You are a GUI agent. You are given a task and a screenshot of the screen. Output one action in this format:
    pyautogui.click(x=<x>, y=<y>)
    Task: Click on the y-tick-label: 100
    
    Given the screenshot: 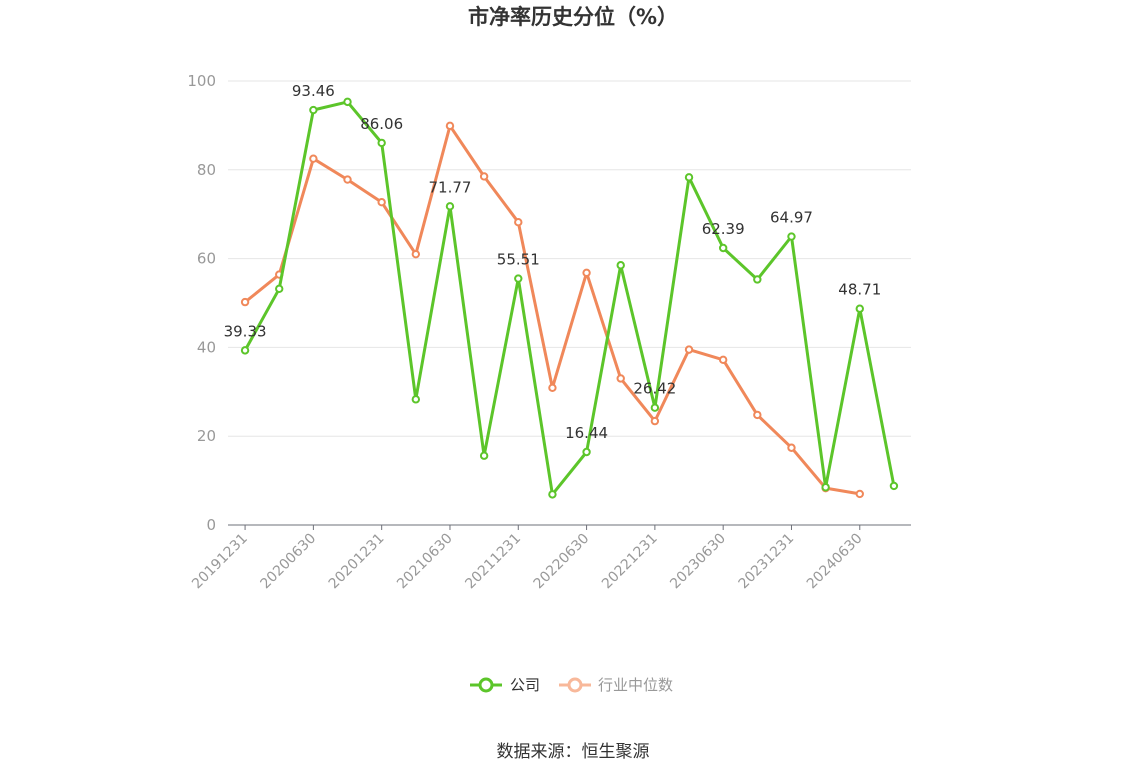 What is the action you would take?
    pyautogui.click(x=201, y=81)
    